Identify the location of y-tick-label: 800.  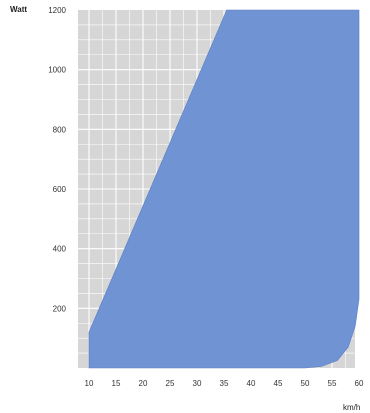
(60, 129).